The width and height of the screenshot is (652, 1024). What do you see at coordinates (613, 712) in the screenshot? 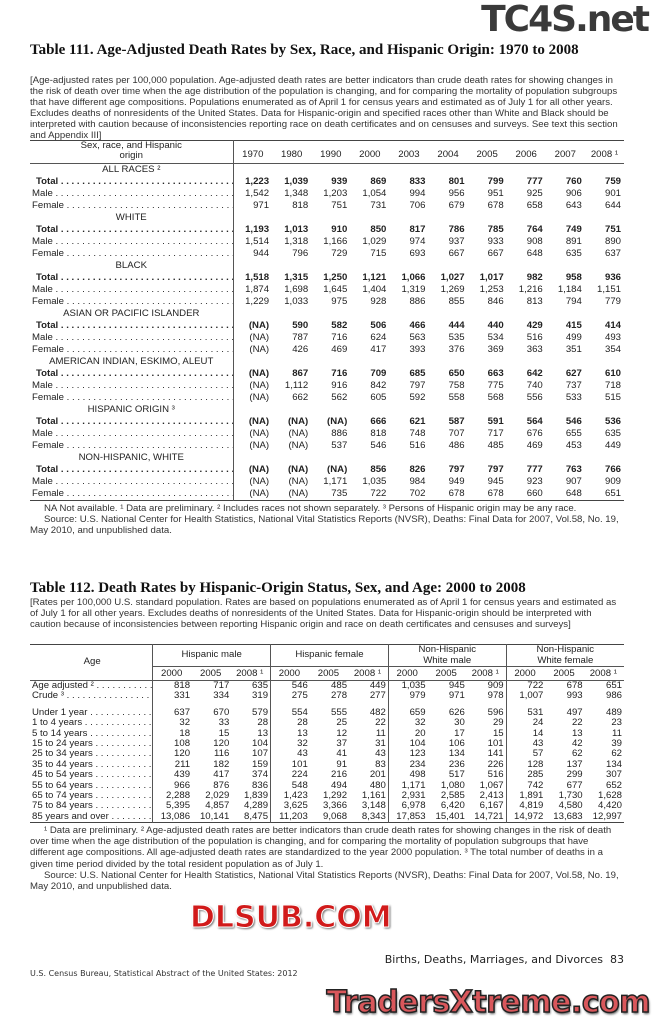
I see `cell-value: 489` at bounding box center [613, 712].